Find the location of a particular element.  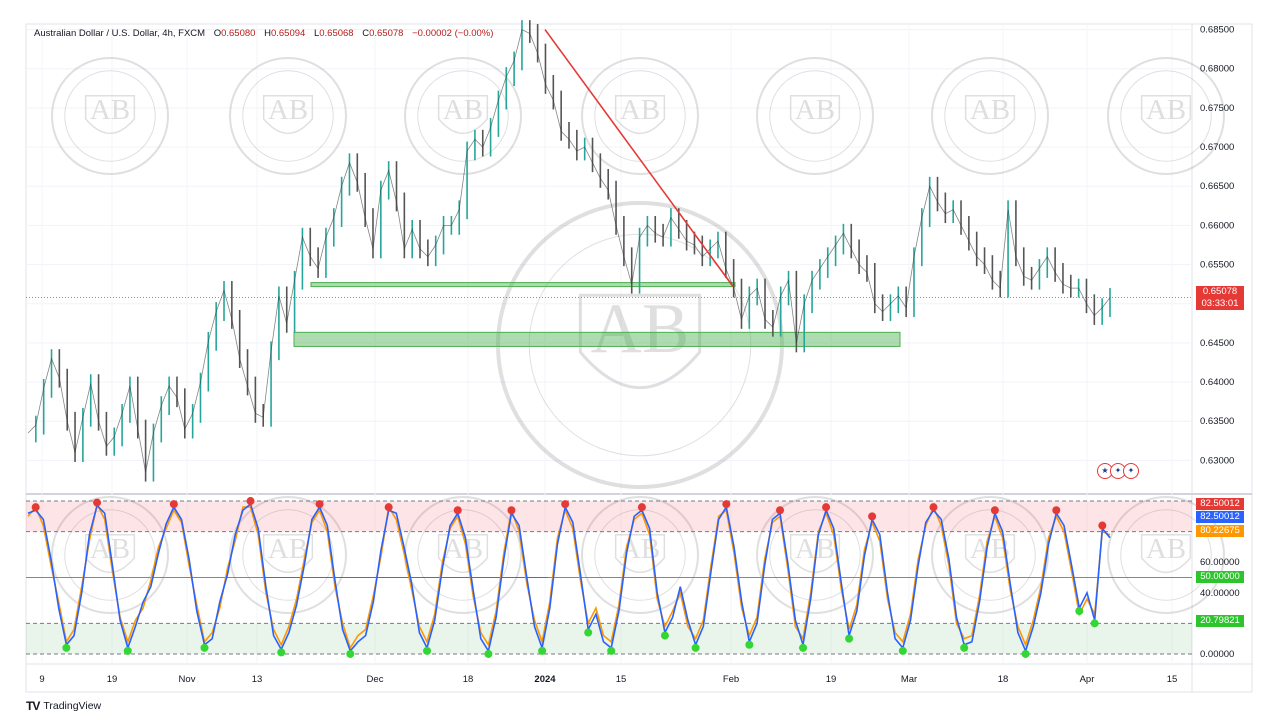

osc-tick-label: 60.00000 is located at coordinates (1220, 562).